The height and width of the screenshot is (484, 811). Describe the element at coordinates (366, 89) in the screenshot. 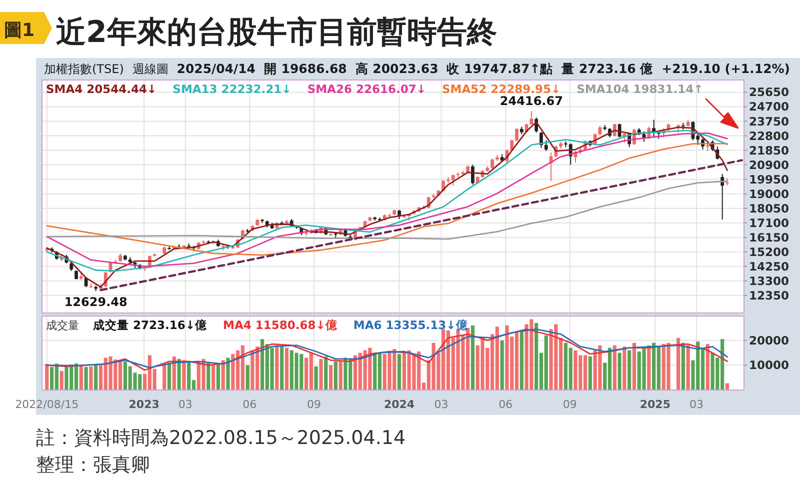

I see `text: SMA26 22616.07↓` at that location.